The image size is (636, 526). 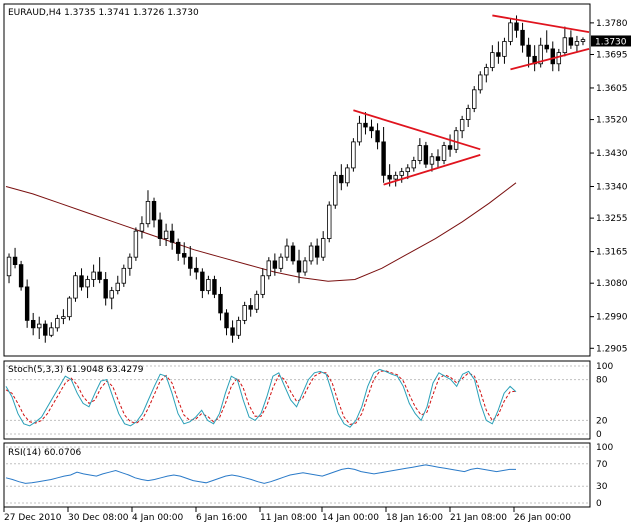 What do you see at coordinates (602, 421) in the screenshot?
I see `stoch-level-label: 20` at bounding box center [602, 421].